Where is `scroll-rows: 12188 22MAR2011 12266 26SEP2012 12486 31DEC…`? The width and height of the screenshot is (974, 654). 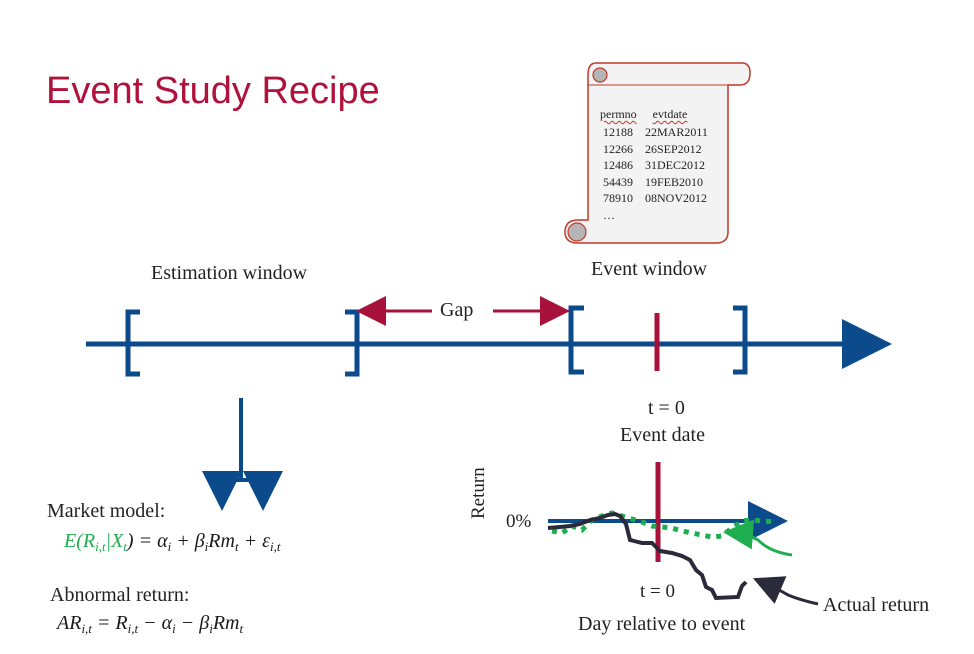 scroll-rows: 12188 22MAR2011 12266 26SEP2012 12486 31DEC… is located at coordinates (655, 173).